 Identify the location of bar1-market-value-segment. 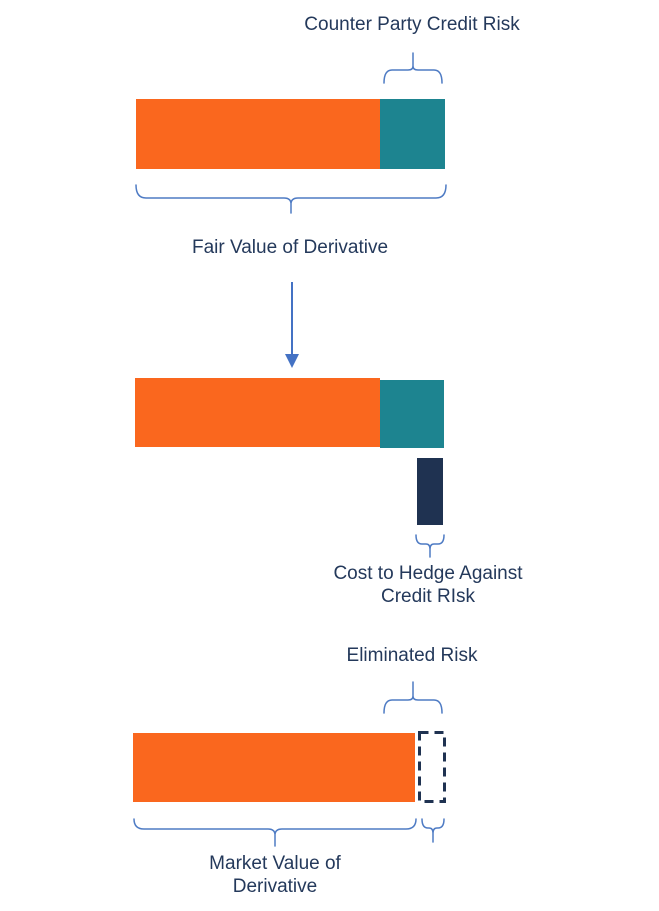
(258, 134).